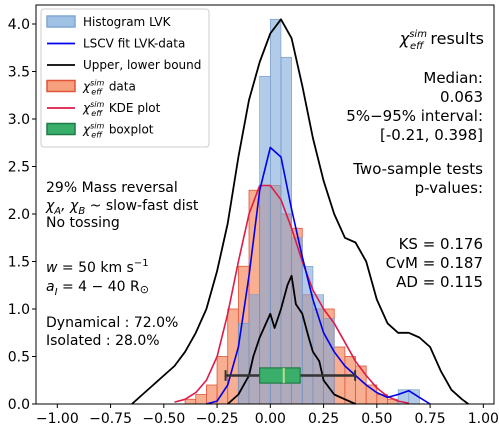  I want to click on legend-label-hist_sim: χsim eff data, so click(109, 88).